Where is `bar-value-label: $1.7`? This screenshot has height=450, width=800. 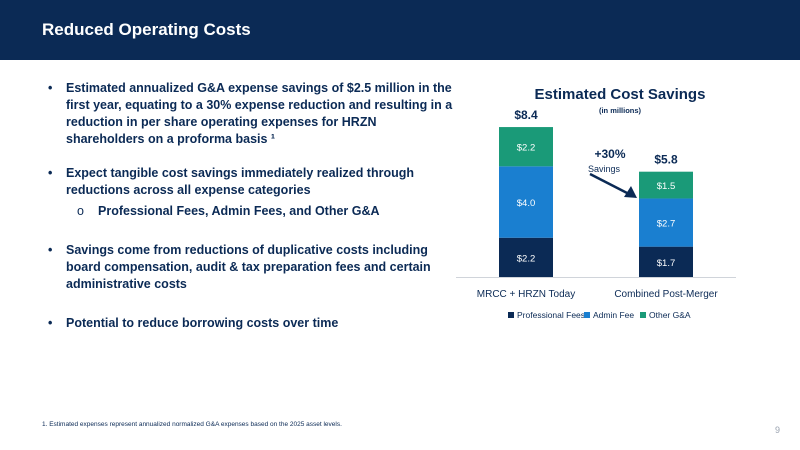
bar-value-label: $1.7 is located at coordinates (666, 263).